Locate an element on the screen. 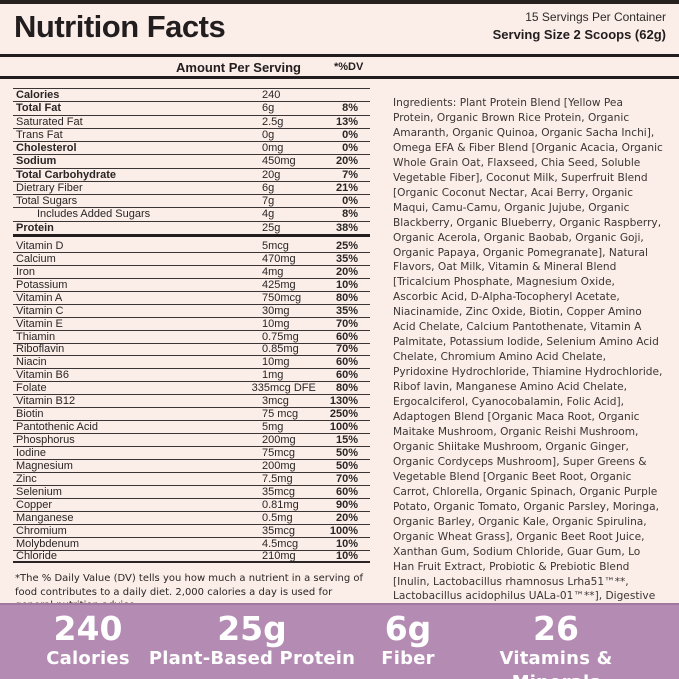 The height and width of the screenshot is (679, 679). nutrient-daily-value: 100% is located at coordinates (343, 427).